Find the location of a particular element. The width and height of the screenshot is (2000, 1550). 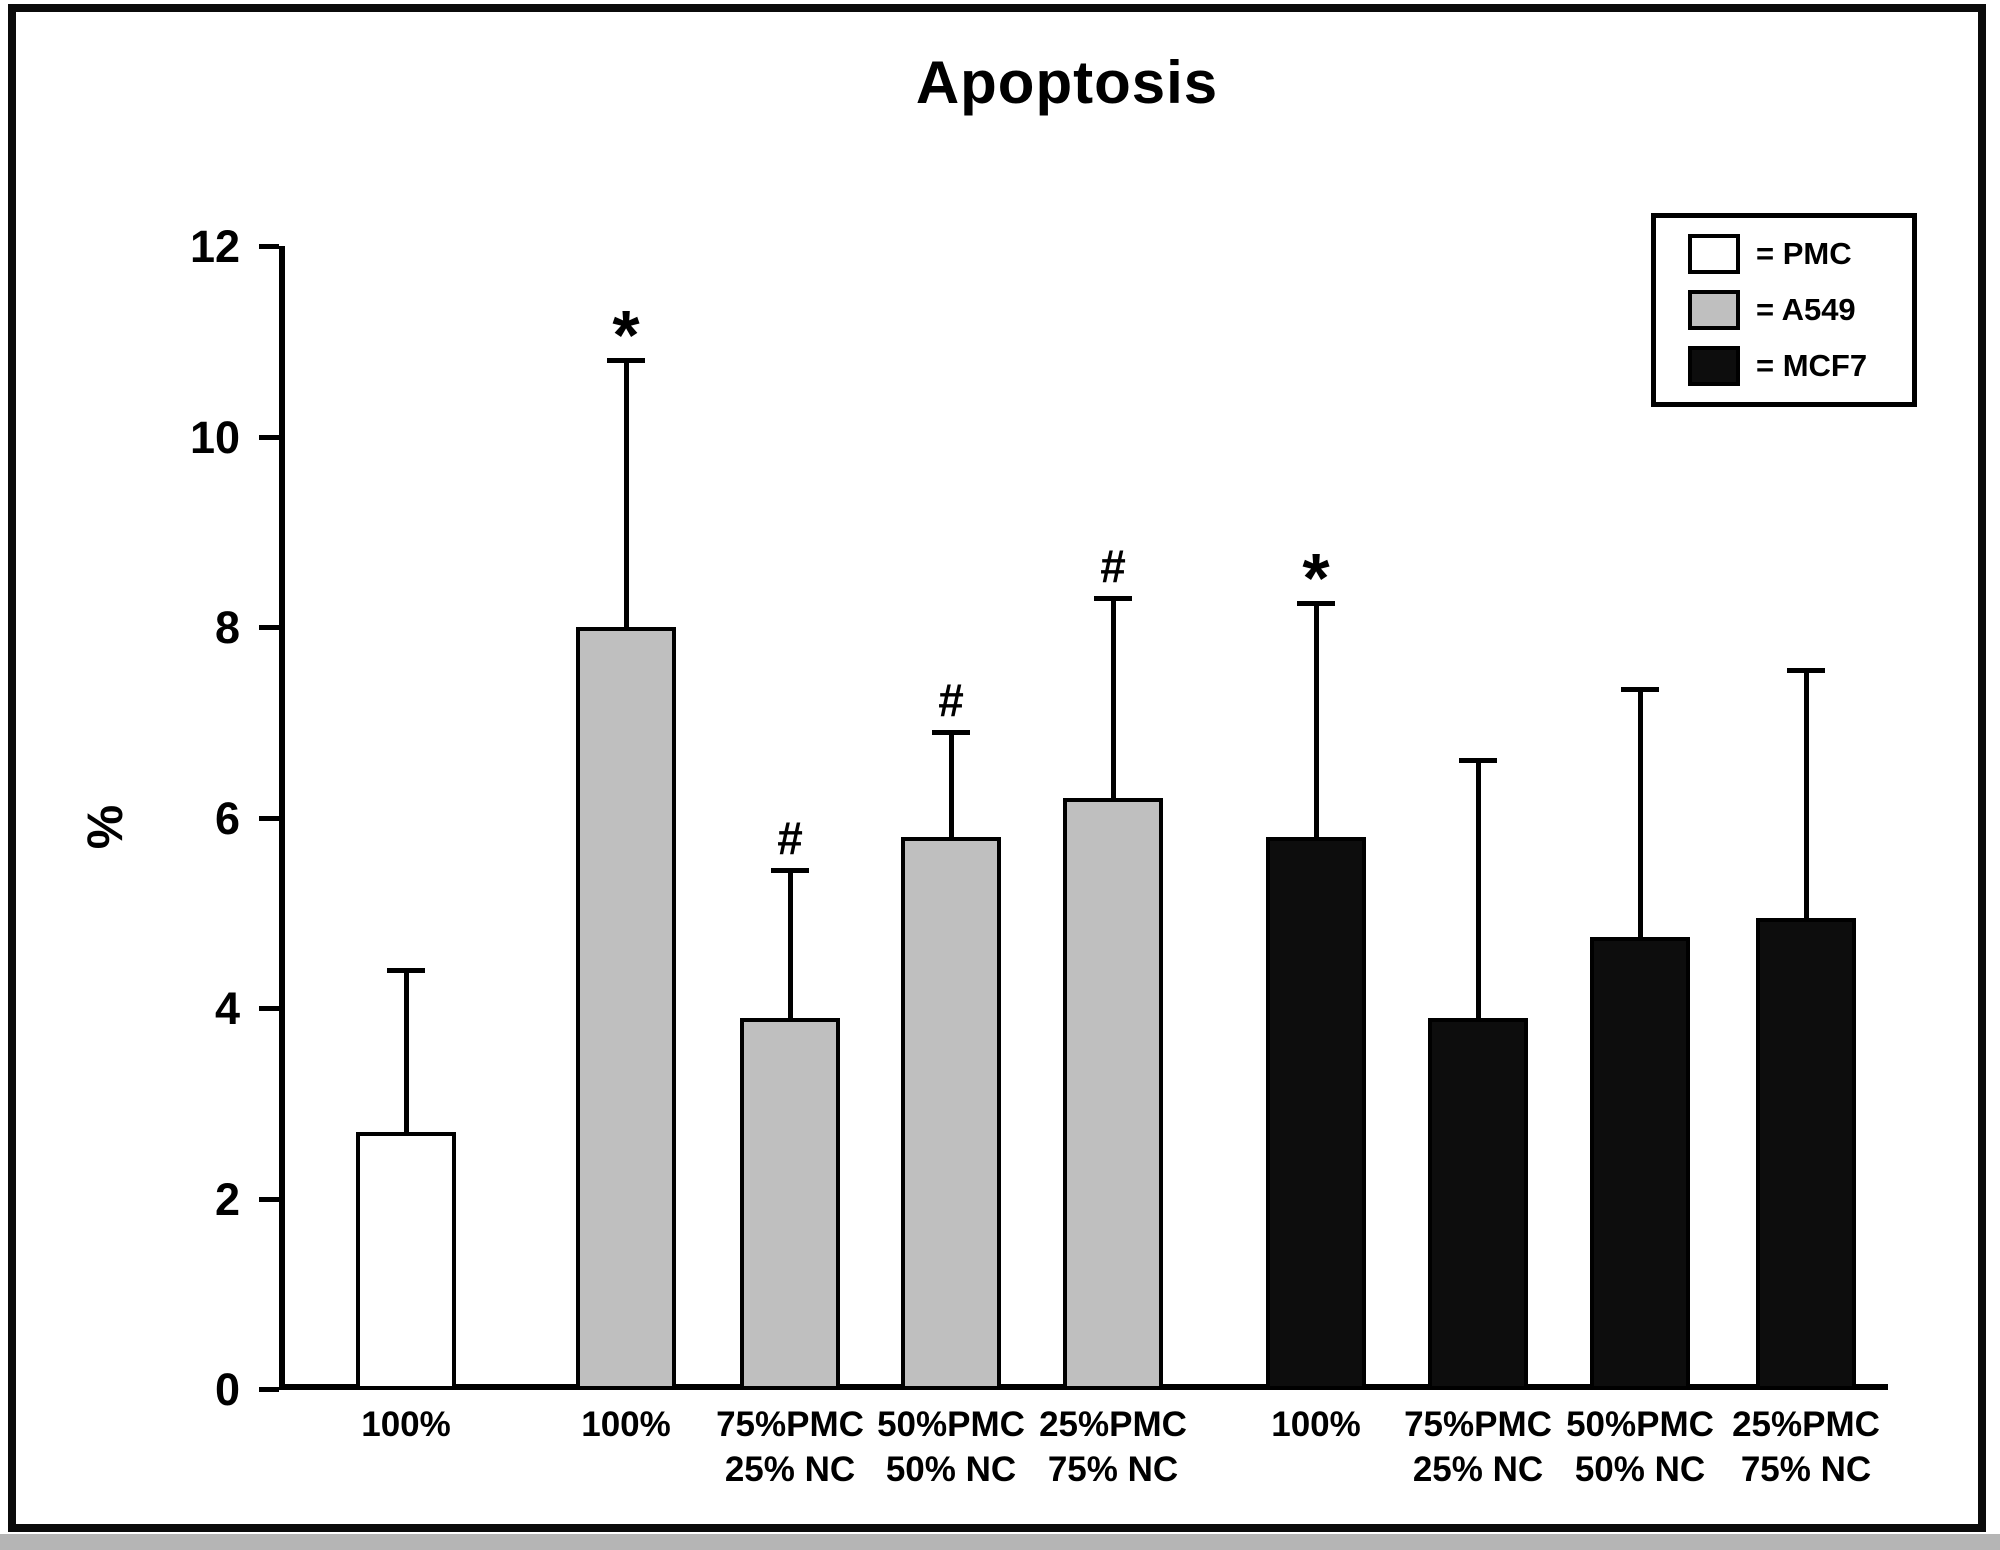

y-axis-line is located at coordinates (282, 817).